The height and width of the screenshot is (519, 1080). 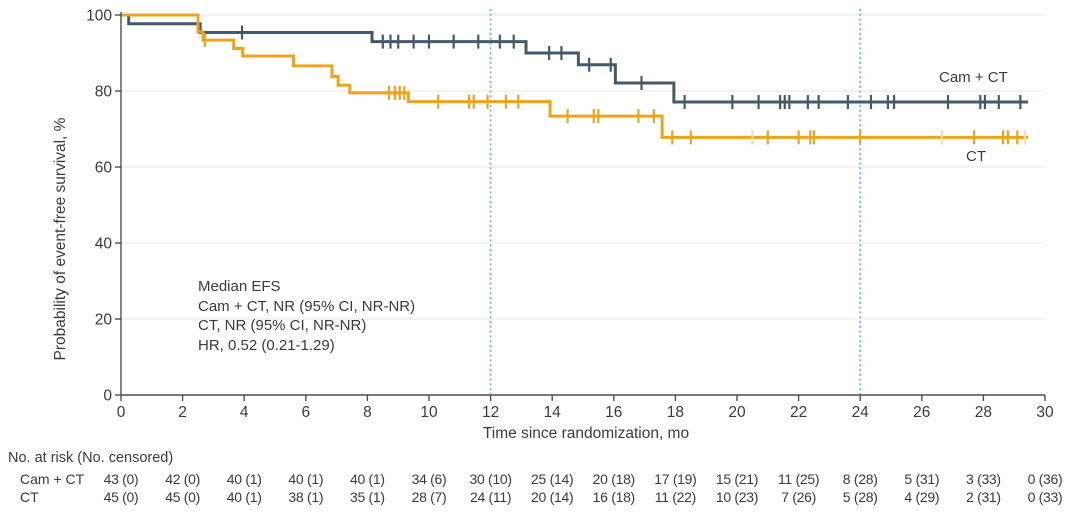 I want to click on x-tick-label: 24, so click(x=861, y=412).